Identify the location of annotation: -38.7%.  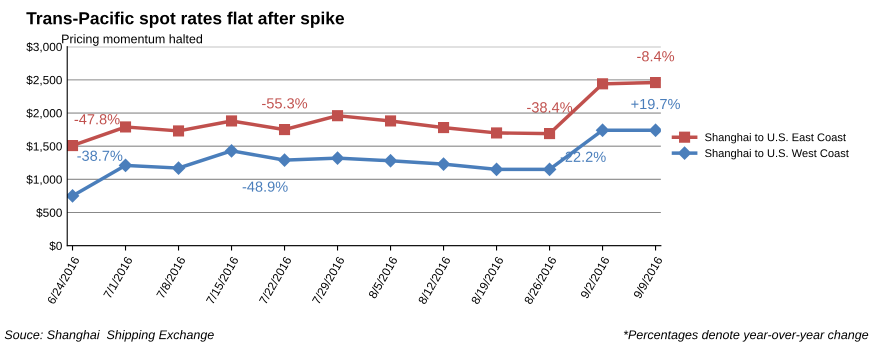
(99, 155).